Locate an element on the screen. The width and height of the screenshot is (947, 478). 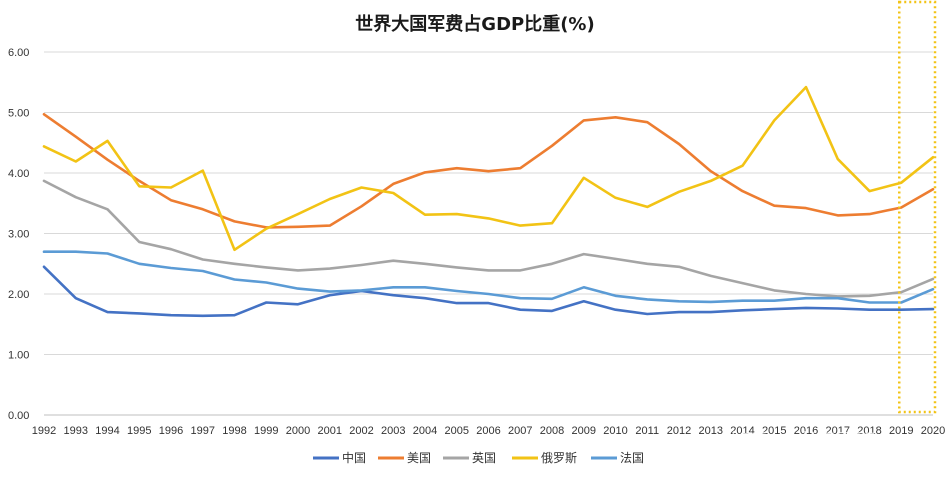
x-tick-label: 2019 is located at coordinates (901, 431).